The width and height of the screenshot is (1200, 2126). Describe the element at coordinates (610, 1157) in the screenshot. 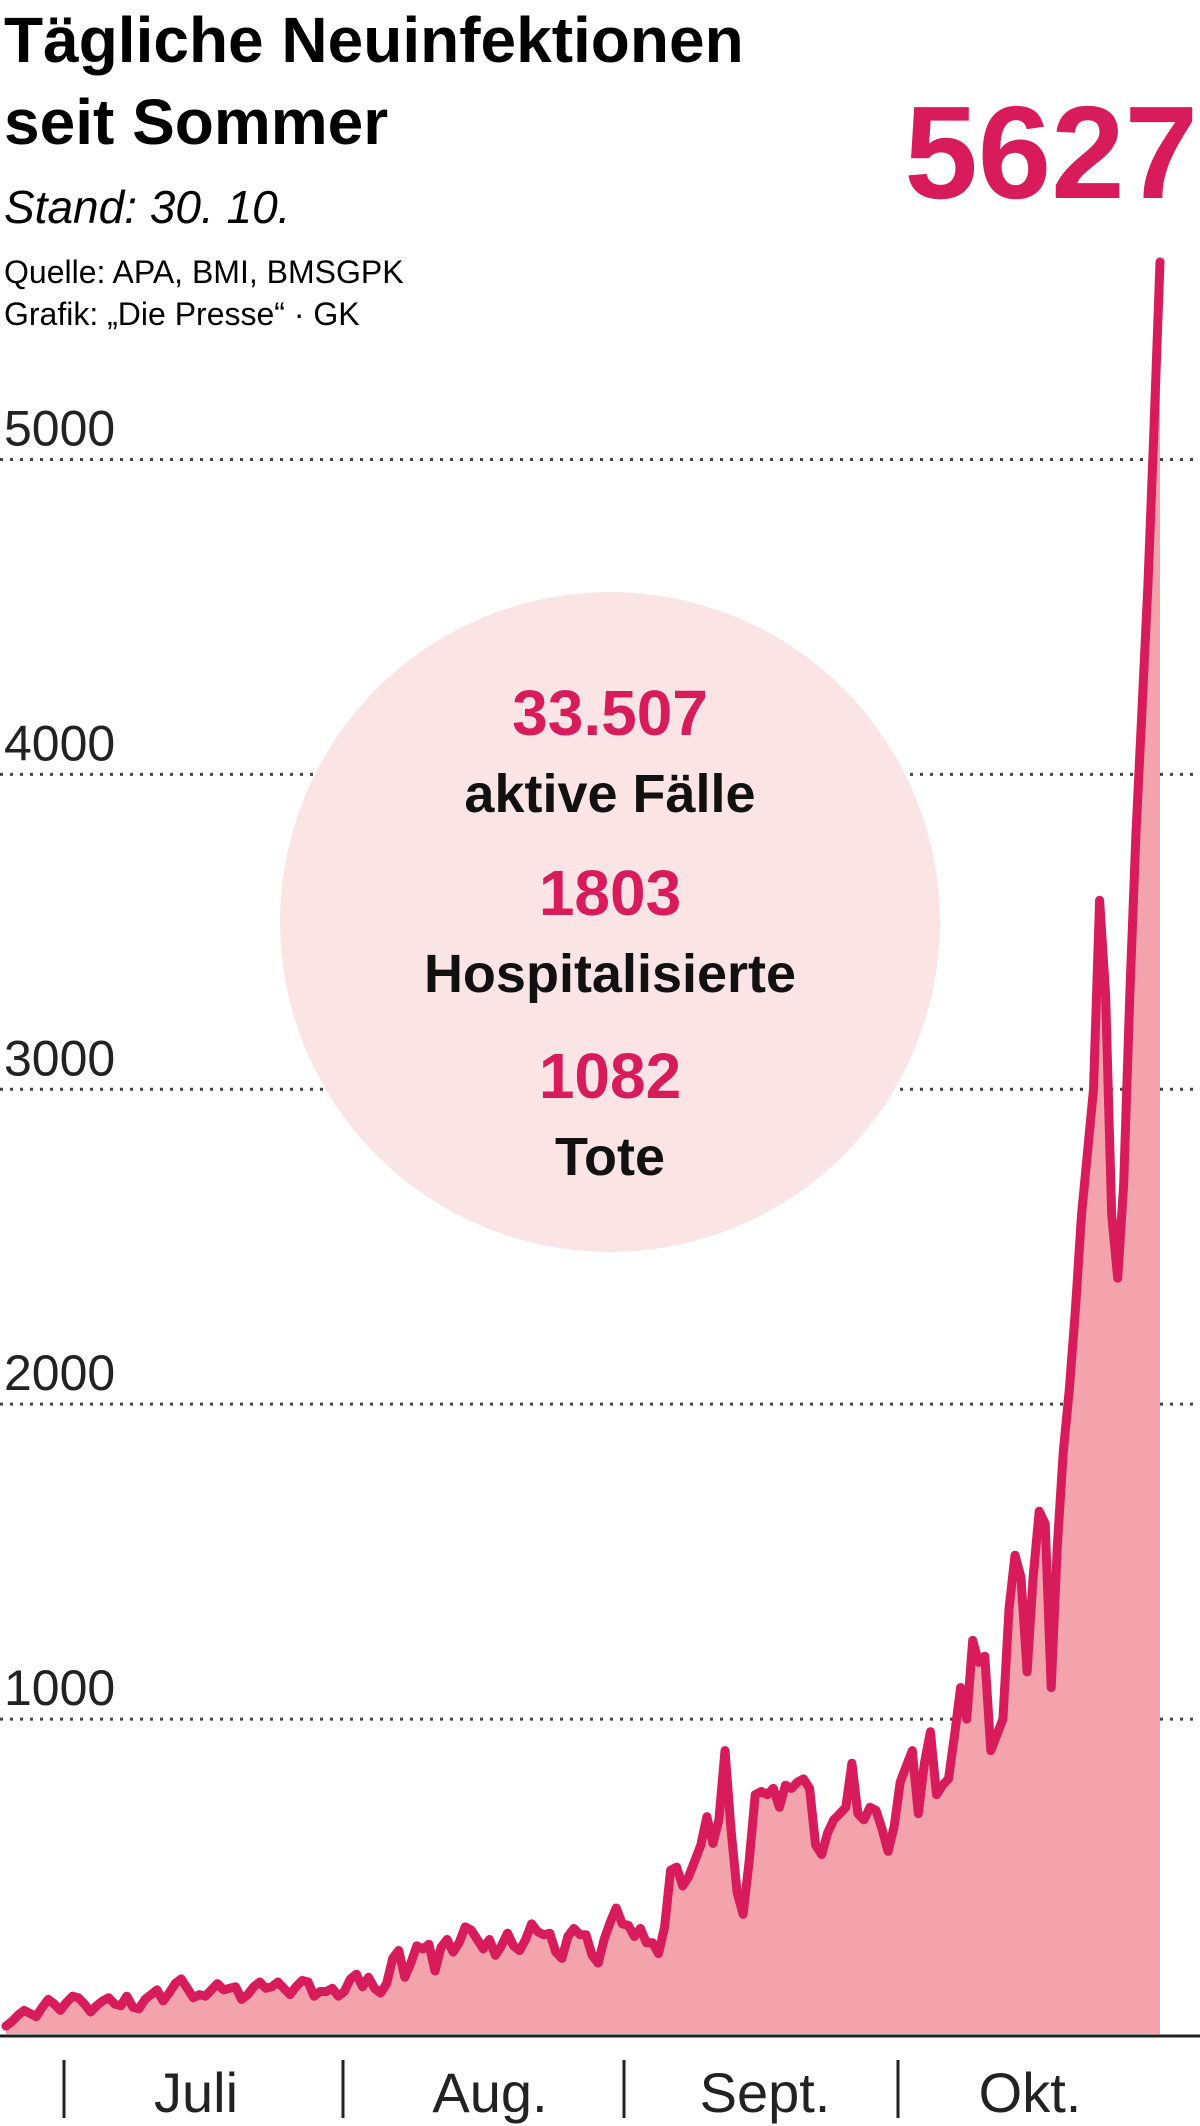

I see `stat-label: Tote` at that location.